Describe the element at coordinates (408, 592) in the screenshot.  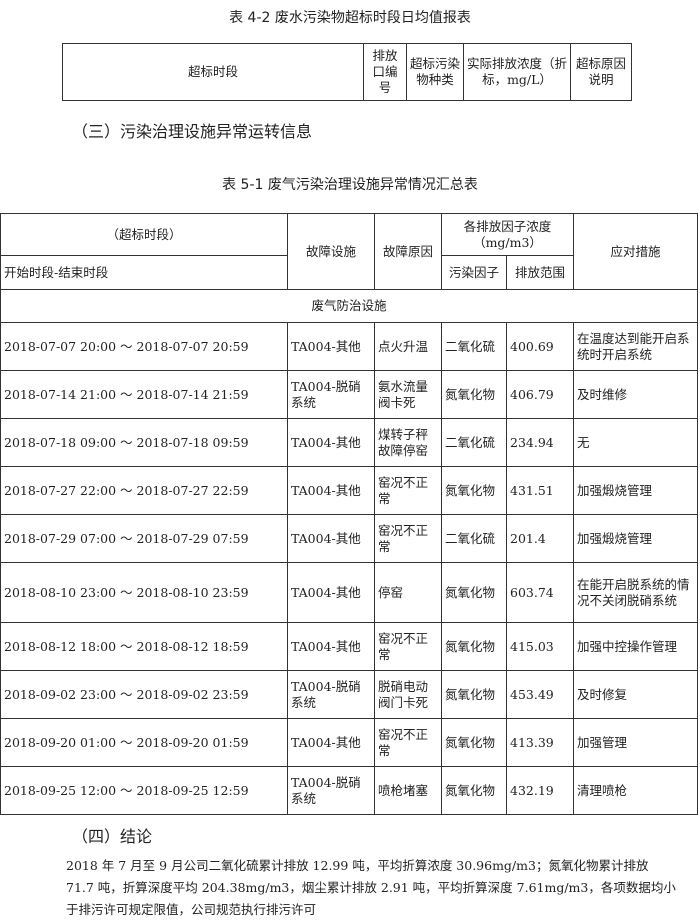
I see `cell-reason: 停窑` at that location.